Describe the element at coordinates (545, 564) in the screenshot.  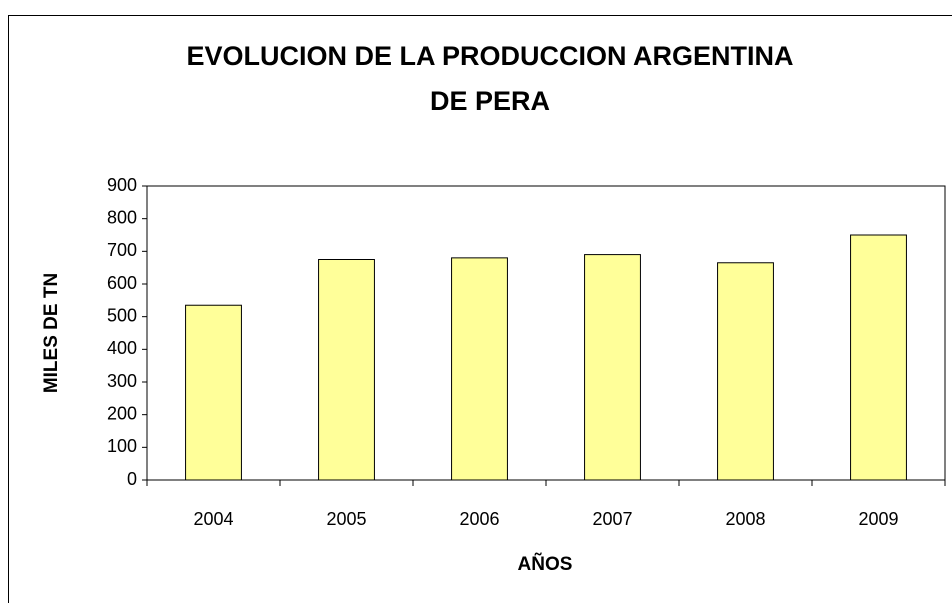
I see `x-axis-title: AÑOS` at that location.